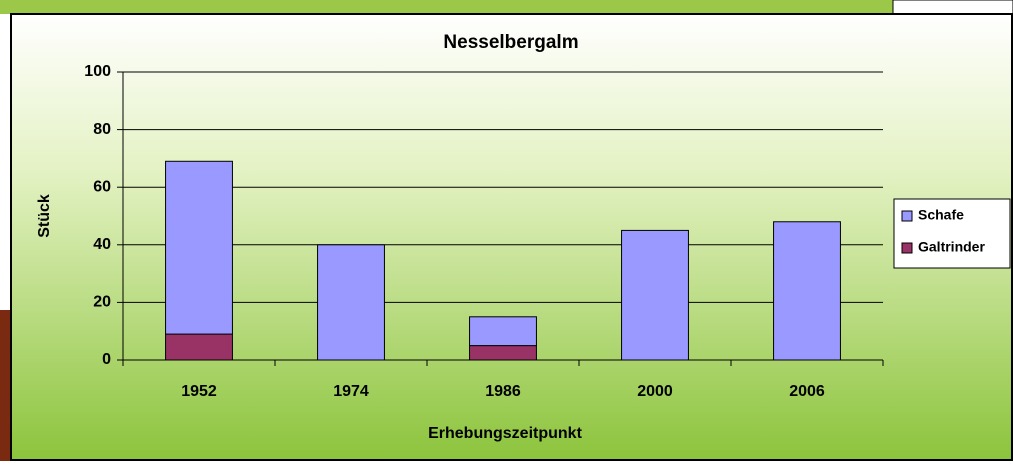  I want to click on x-tick-label: 1974, so click(351, 391).